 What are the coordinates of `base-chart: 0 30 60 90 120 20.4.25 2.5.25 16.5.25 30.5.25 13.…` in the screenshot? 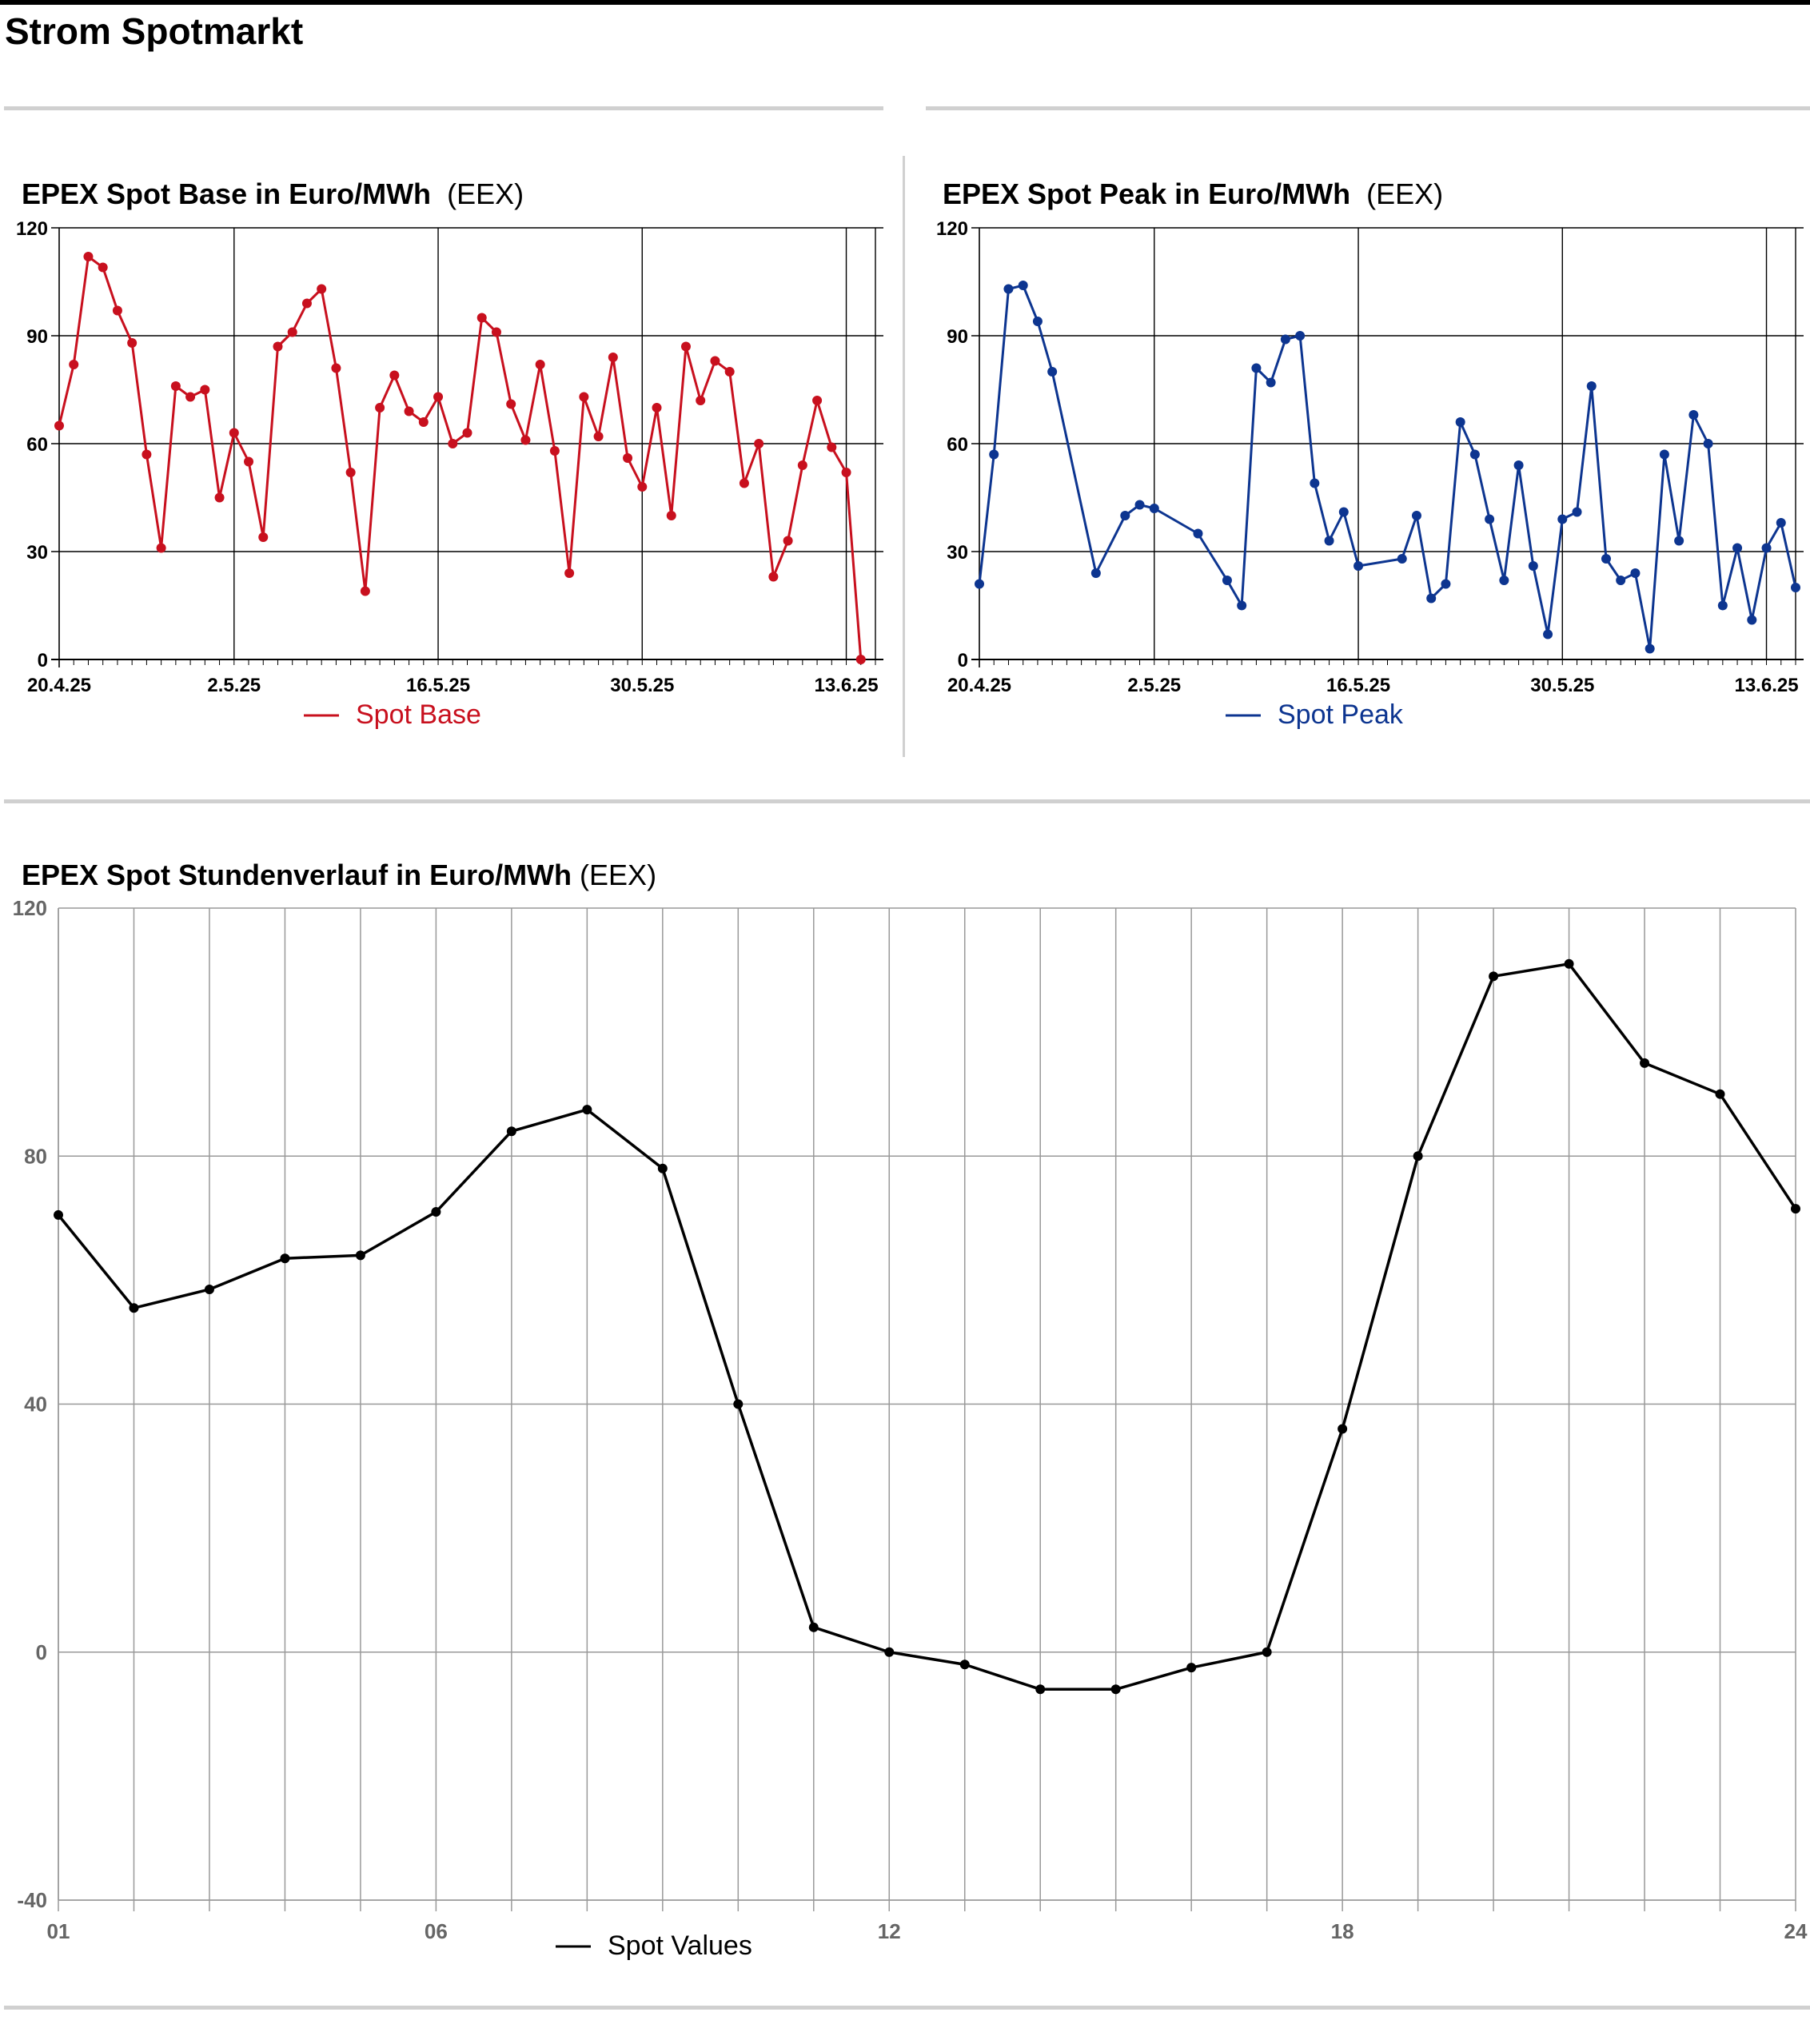 It's located at (449, 474).